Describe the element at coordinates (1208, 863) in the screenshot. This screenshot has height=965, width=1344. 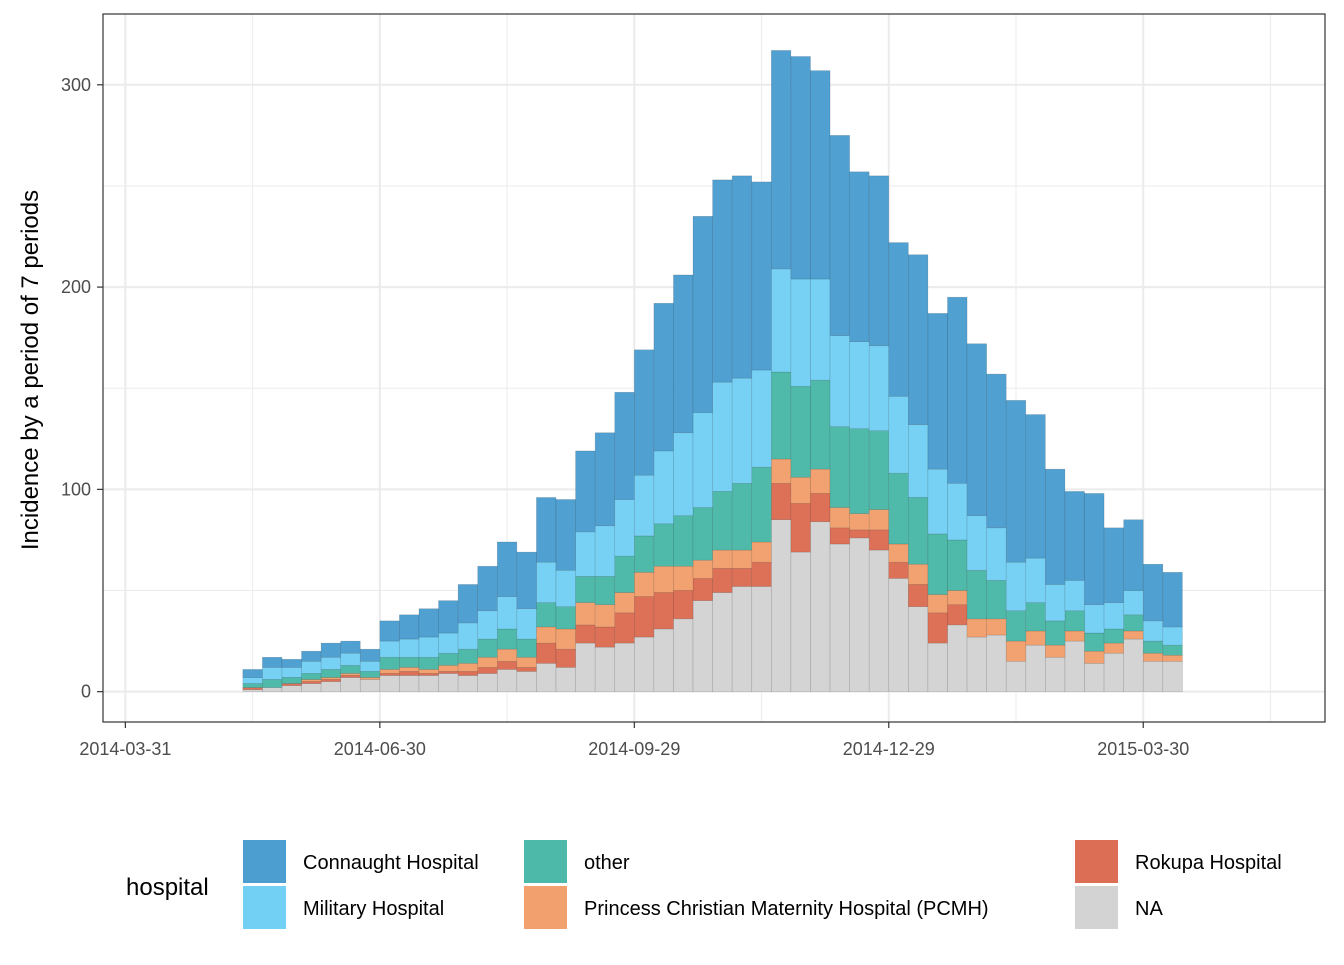
I see `legend-label: Rokupa Hospital` at that location.